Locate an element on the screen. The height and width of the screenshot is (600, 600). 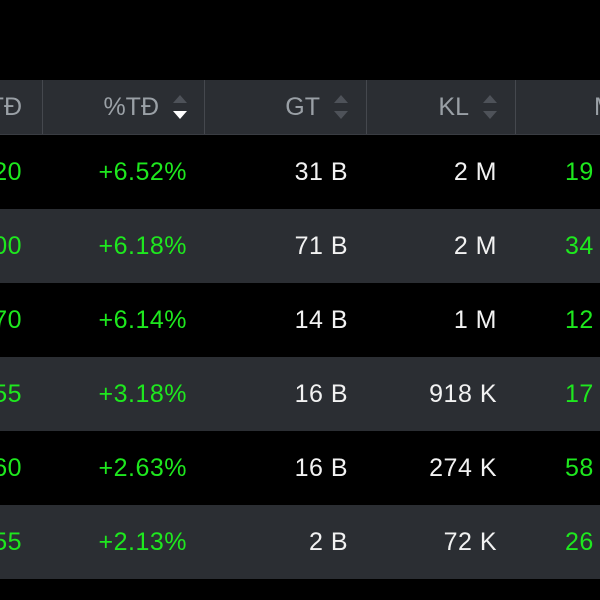
cell-value-gt: 2 B is located at coordinates (328, 541).